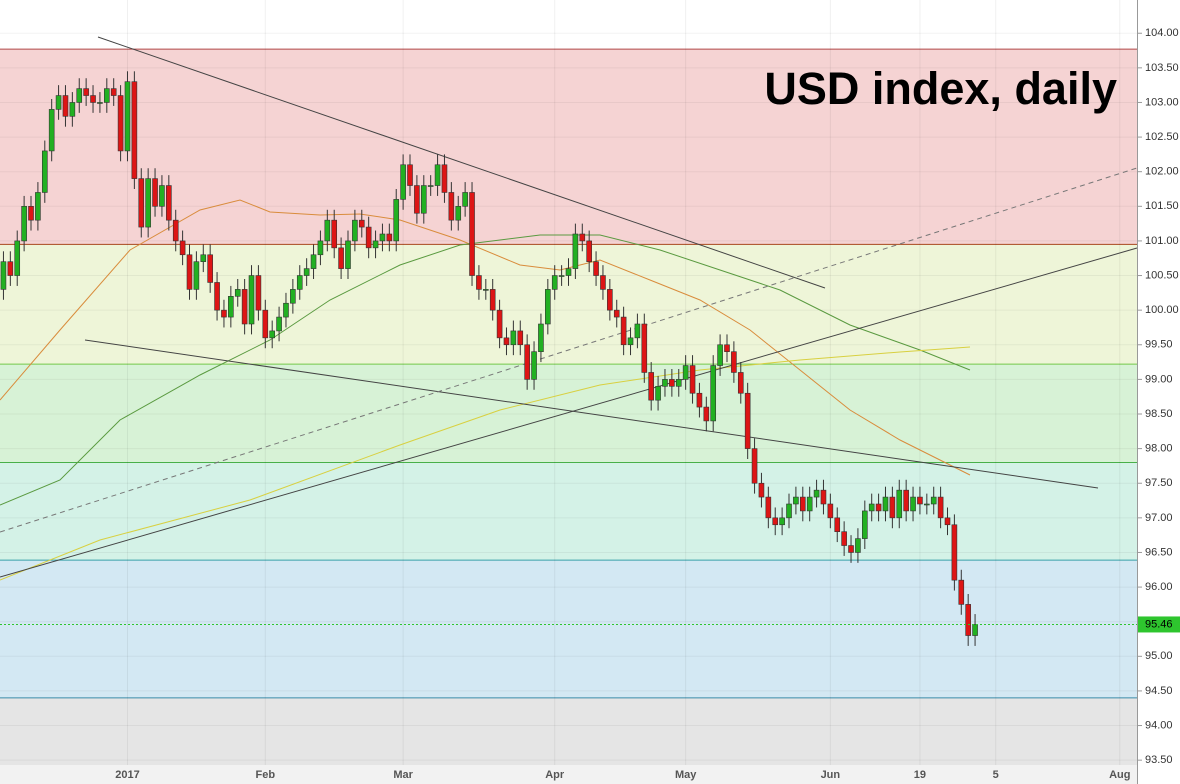 This screenshot has height=784, width=1180. What do you see at coordinates (1158, 392) in the screenshot?
I see `y-axis-bg` at bounding box center [1158, 392].